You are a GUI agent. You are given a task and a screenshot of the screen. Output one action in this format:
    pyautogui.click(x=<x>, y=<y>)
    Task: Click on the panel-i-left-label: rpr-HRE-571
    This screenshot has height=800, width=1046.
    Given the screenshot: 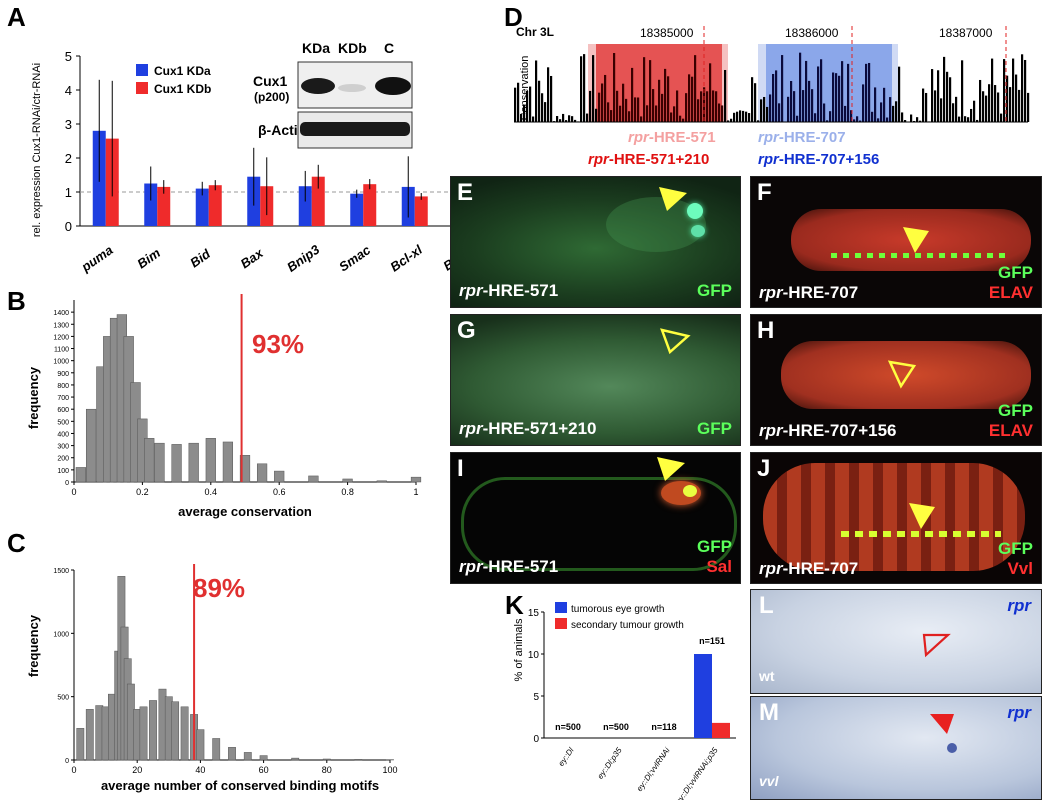 What is the action you would take?
    pyautogui.click(x=509, y=566)
    